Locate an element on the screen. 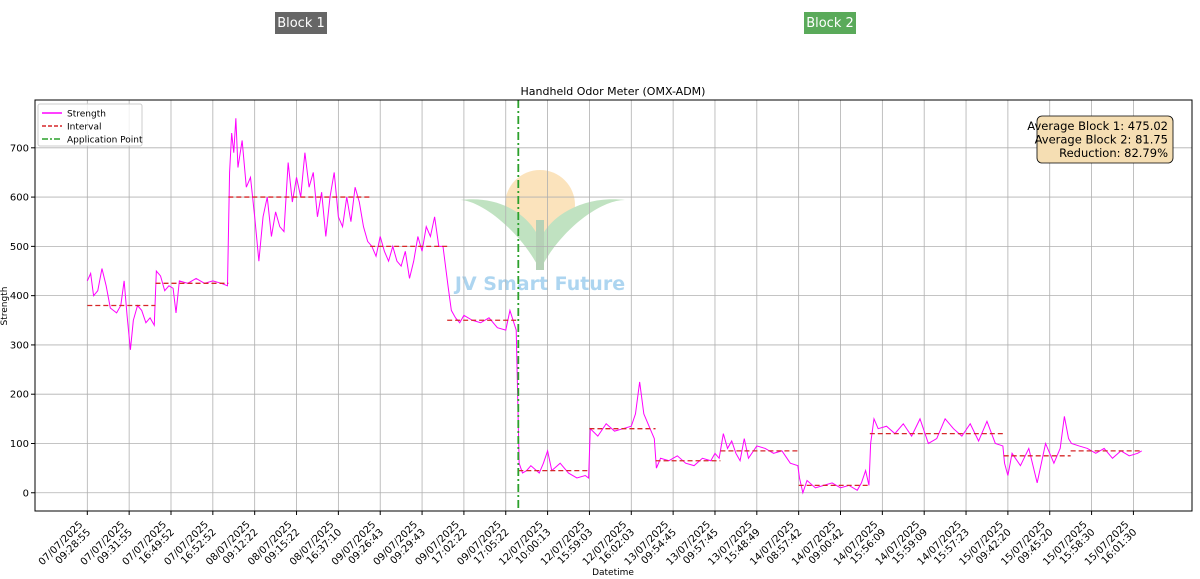  y-tick-label: 500 is located at coordinates (19, 247).